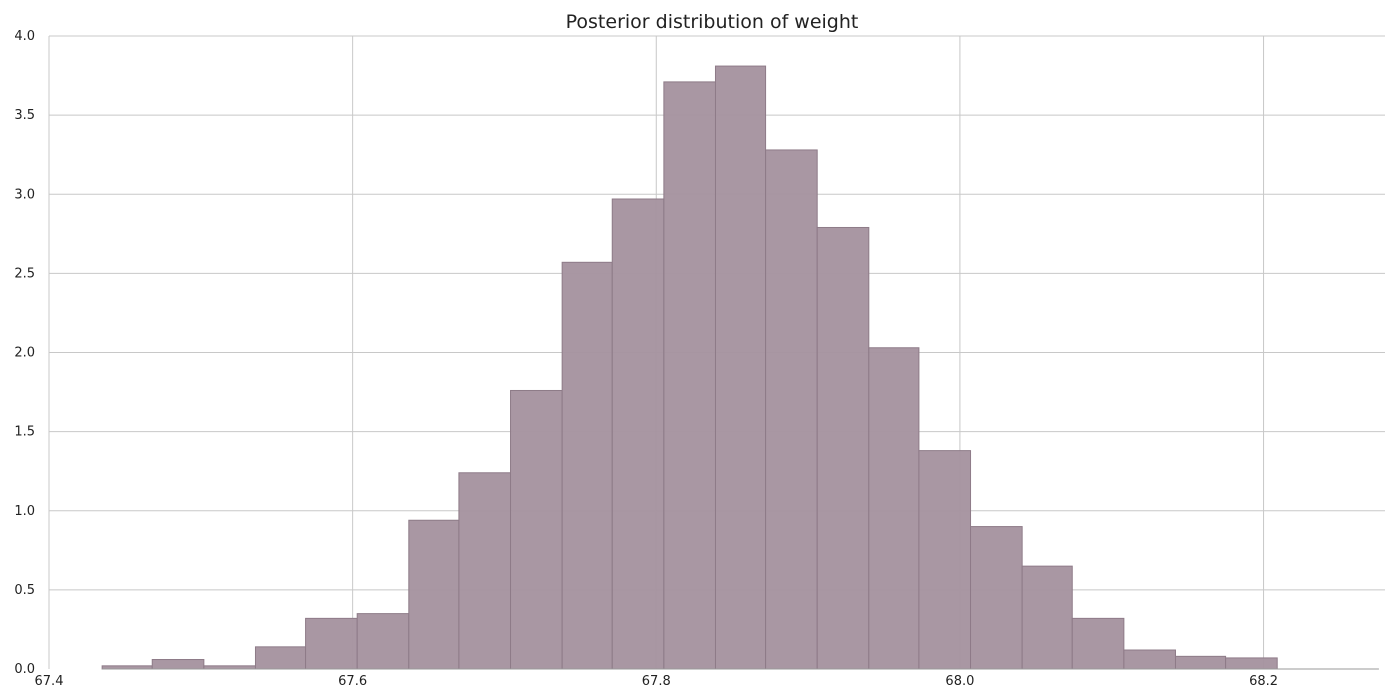 The width and height of the screenshot is (1400, 700). What do you see at coordinates (24, 669) in the screenshot?
I see `y-tick-label: 0.0` at bounding box center [24, 669].